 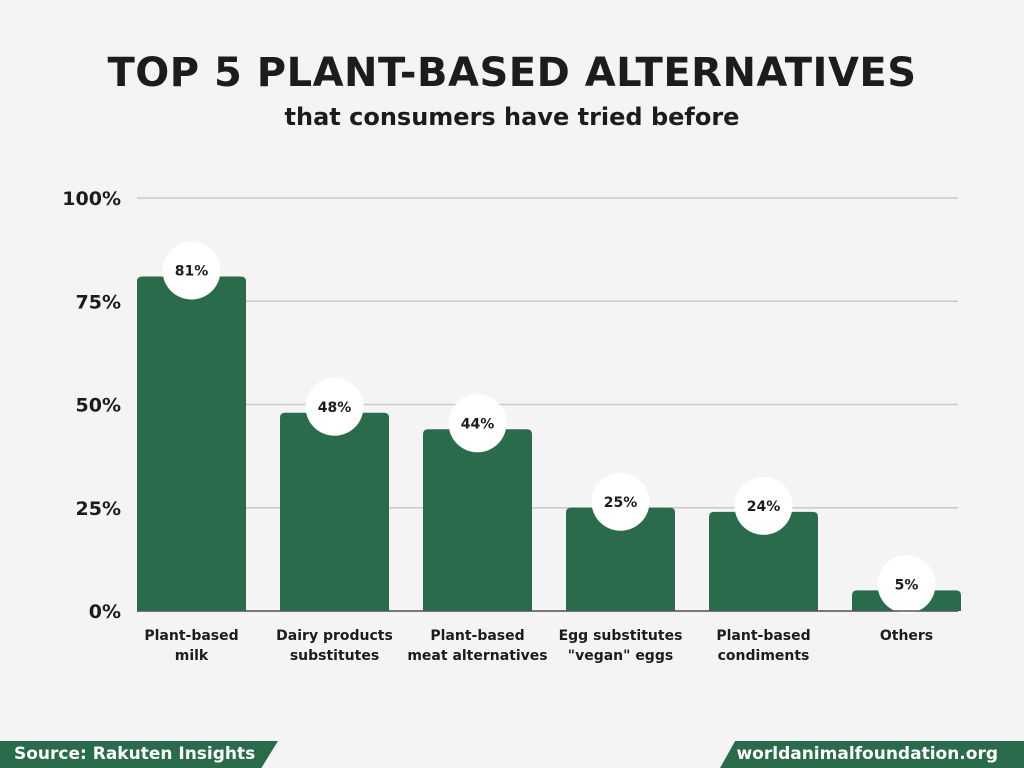 What do you see at coordinates (91, 199) in the screenshot?
I see `y-tick-label: 100%` at bounding box center [91, 199].